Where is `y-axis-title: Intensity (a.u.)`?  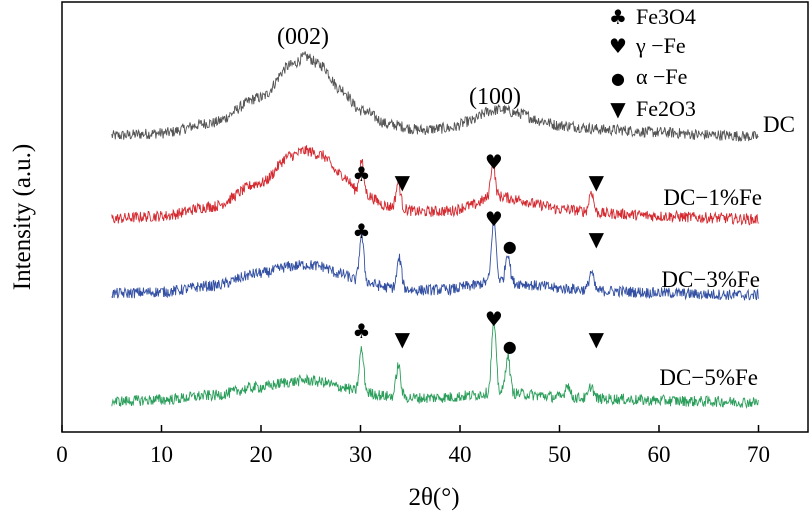
y-axis-title: Intensity (a.u.) is located at coordinates (22, 217).